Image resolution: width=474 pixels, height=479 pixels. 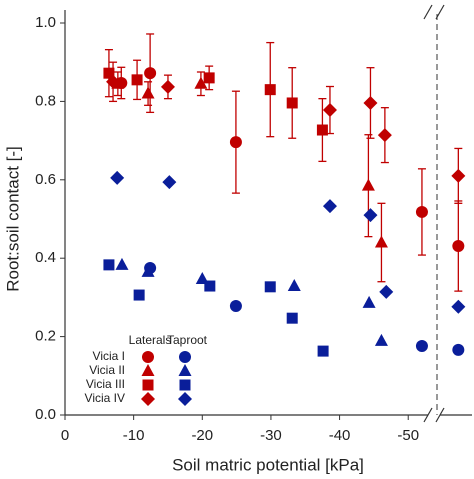 I want to click on y-tick-label: 0.8, so click(x=45, y=100).